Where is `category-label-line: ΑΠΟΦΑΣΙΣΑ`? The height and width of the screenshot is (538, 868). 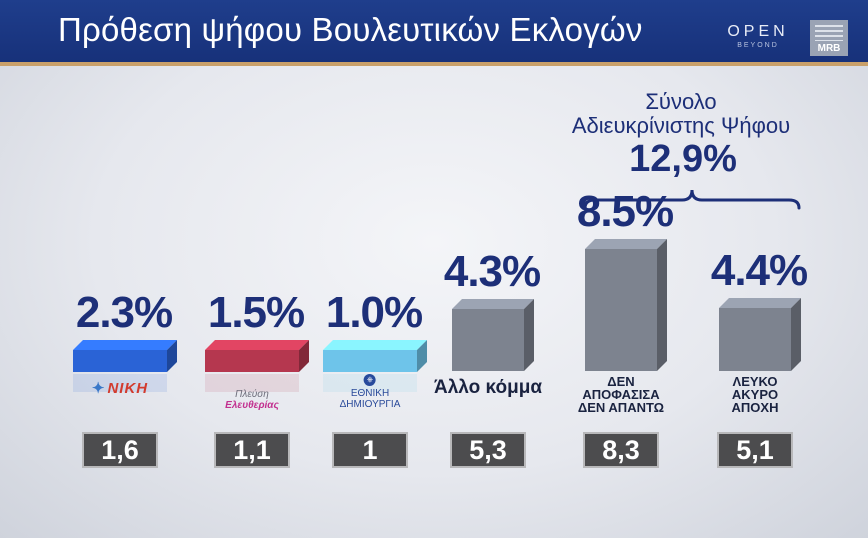 category-label-line: ΑΠΟΦΑΣΙΣΑ is located at coordinates (621, 394).